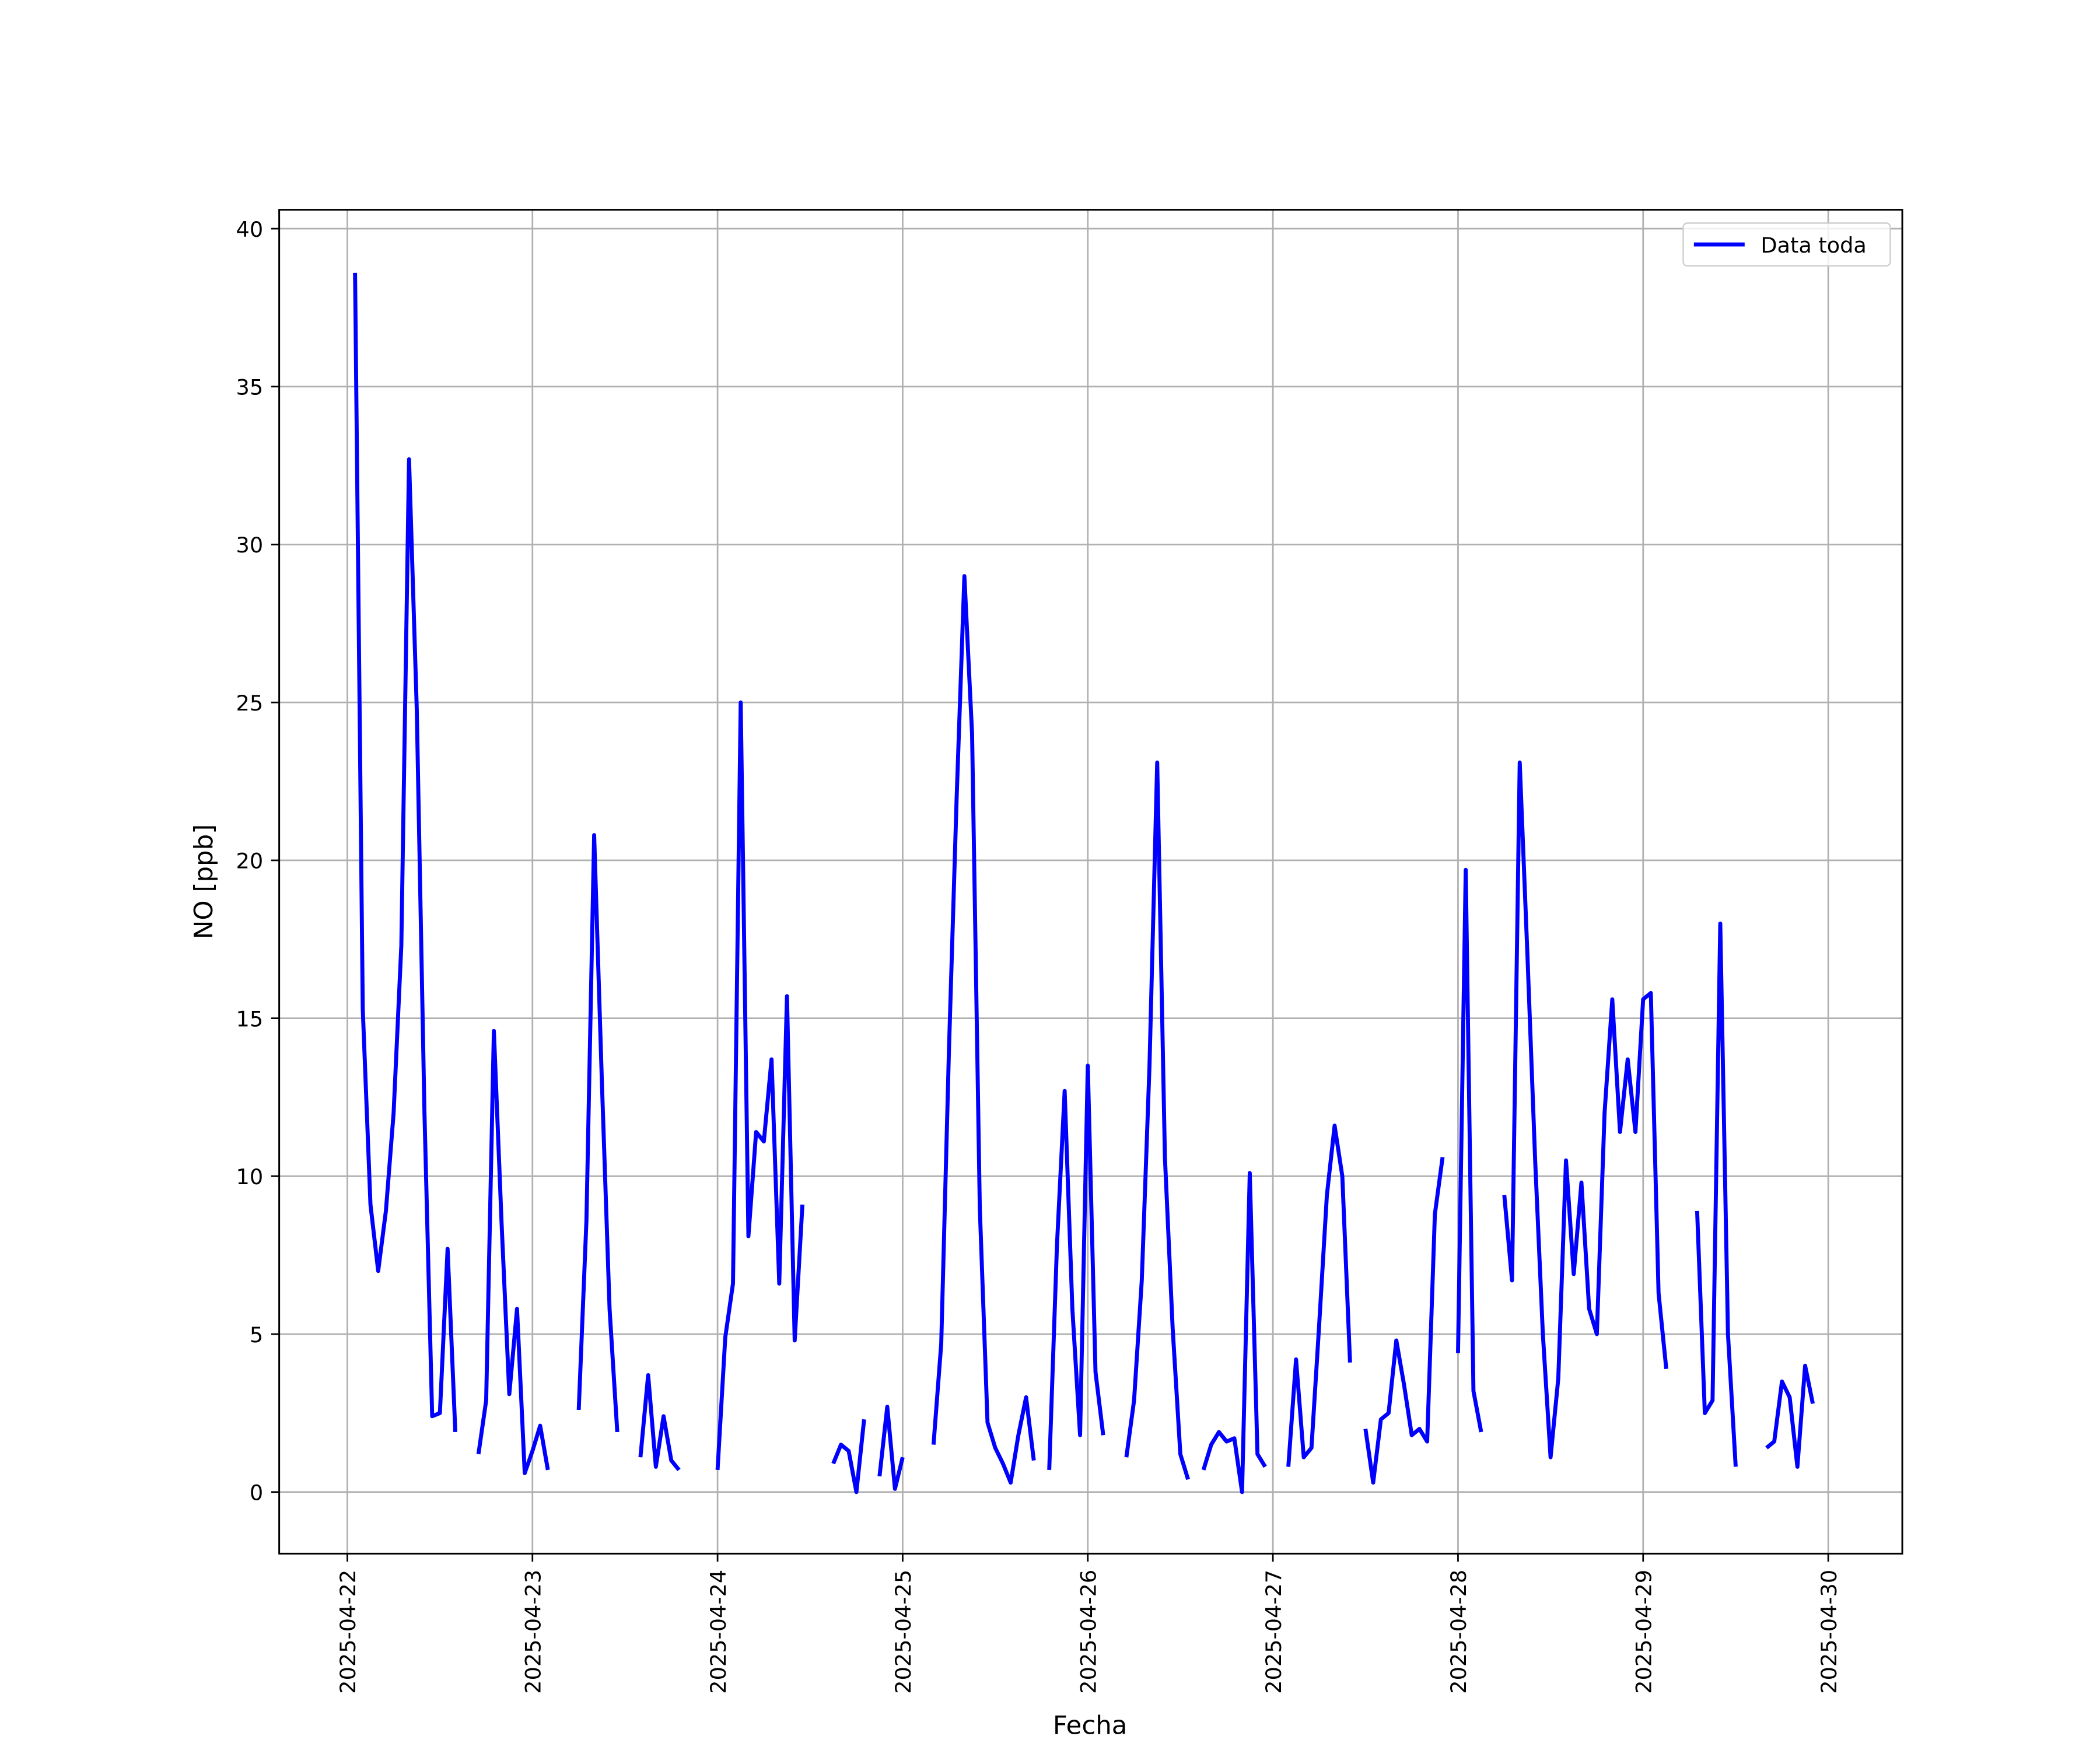  What do you see at coordinates (250, 861) in the screenshot?
I see `y-tick-label: 20` at bounding box center [250, 861].